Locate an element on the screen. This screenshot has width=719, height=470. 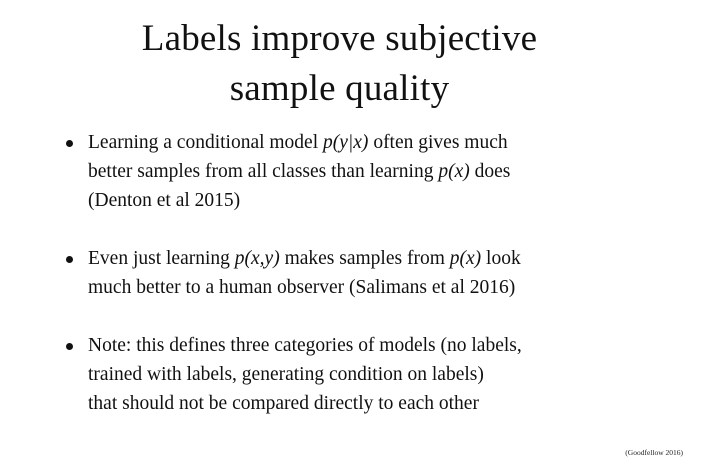
citation: (Goodfellow 2016) is located at coordinates (654, 452).